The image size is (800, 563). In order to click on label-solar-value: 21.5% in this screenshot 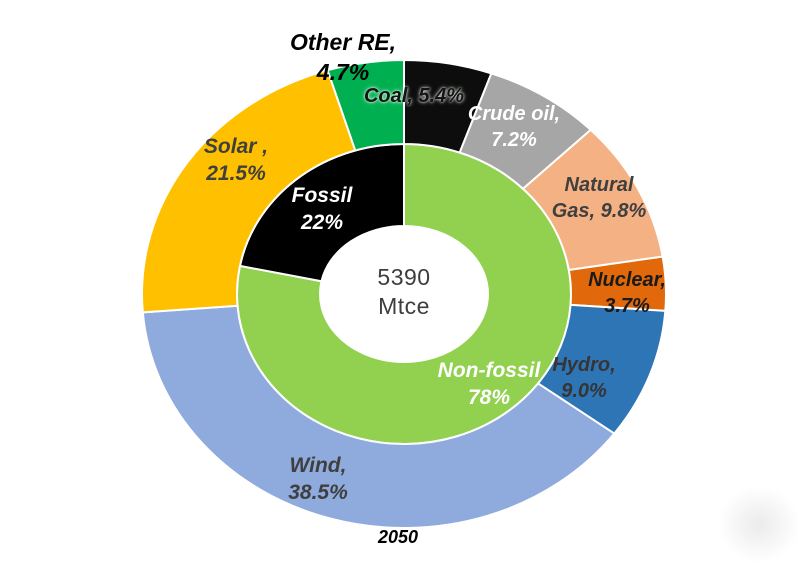, I will do `click(236, 174)`.